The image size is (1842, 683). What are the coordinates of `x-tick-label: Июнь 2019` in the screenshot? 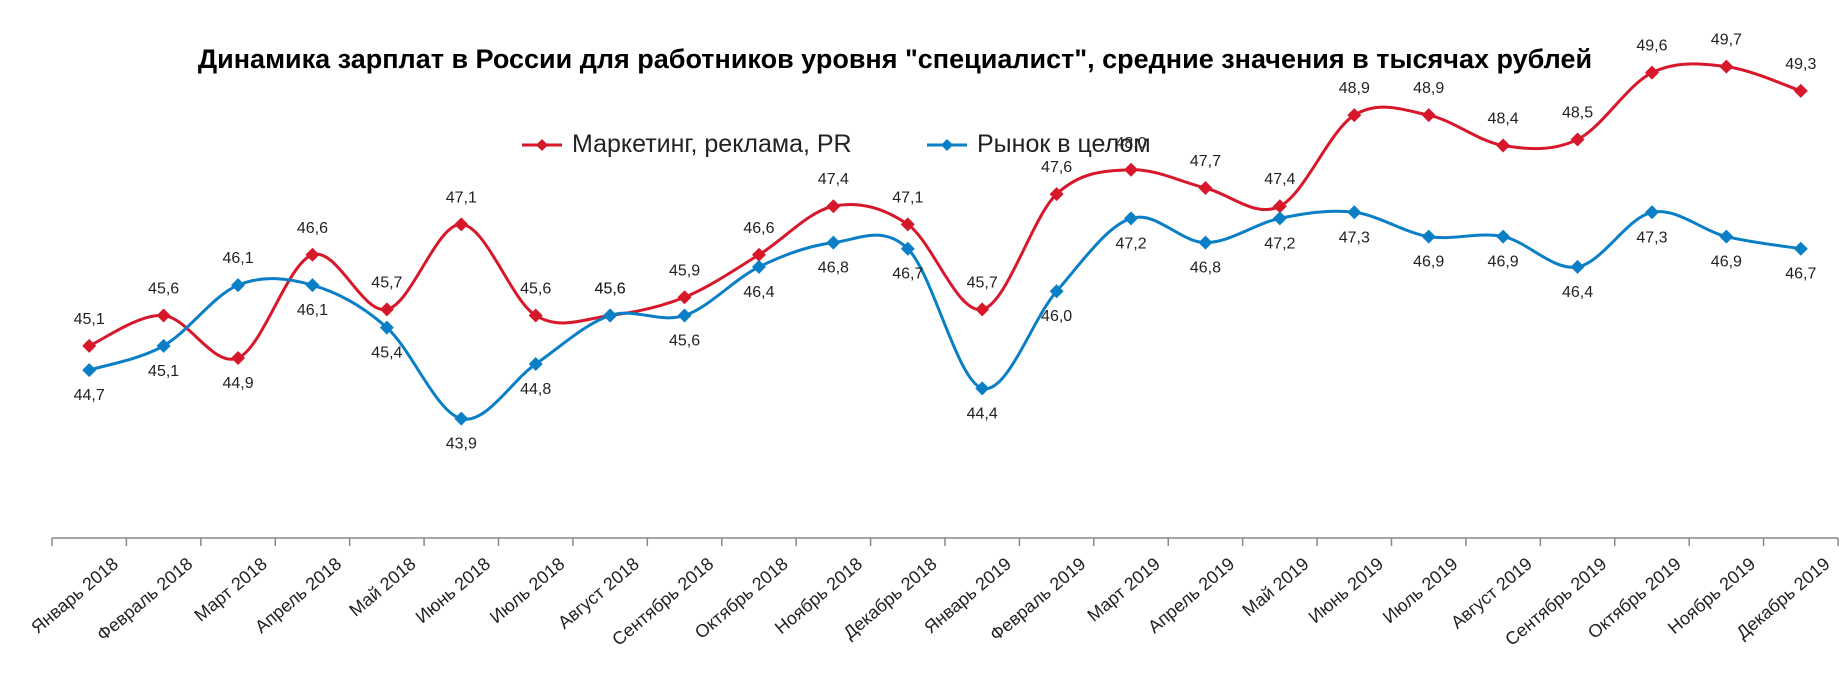 It's located at (1346, 591).